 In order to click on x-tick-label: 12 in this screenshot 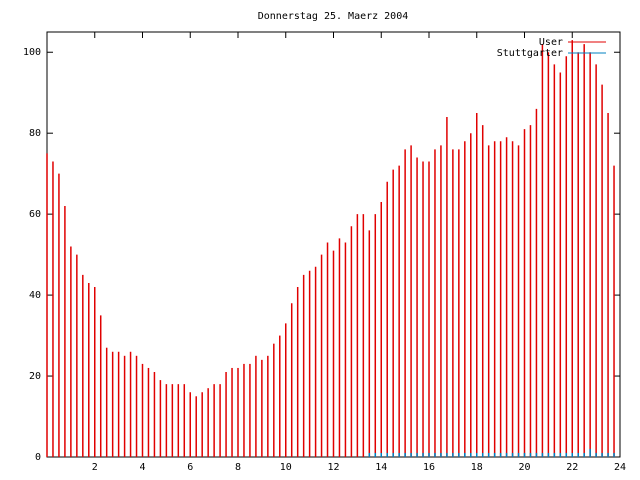, I will do `click(333, 467)`.